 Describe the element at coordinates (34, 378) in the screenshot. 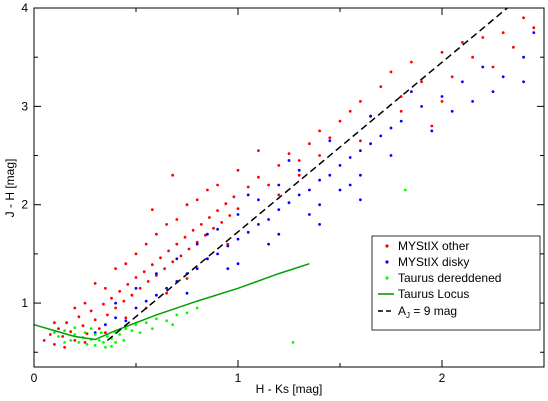

I see `x-tick-label: 0` at that location.